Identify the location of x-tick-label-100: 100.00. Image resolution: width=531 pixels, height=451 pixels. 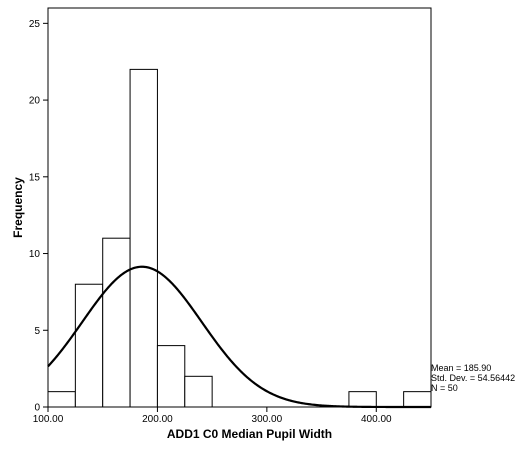
(48, 419).